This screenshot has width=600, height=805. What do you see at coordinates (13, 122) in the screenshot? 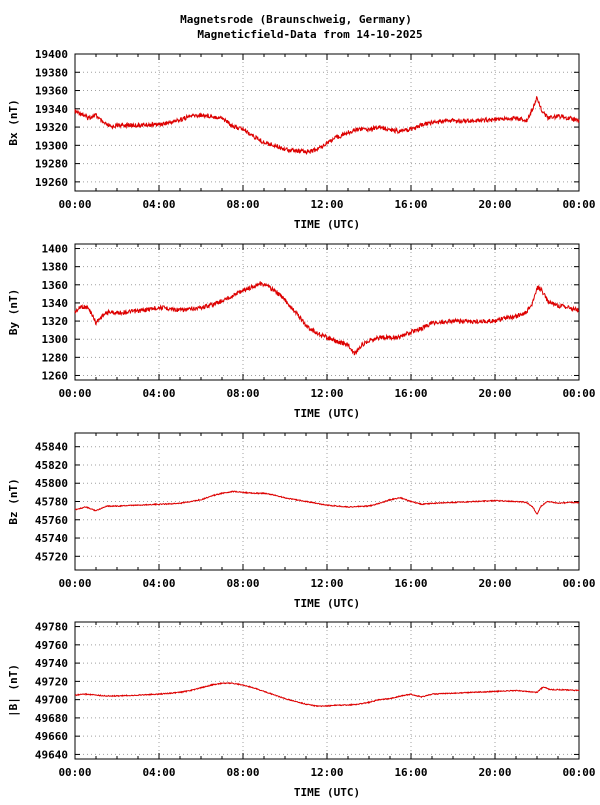
I see `y-axis-label: Bx (nT)` at bounding box center [13, 122].